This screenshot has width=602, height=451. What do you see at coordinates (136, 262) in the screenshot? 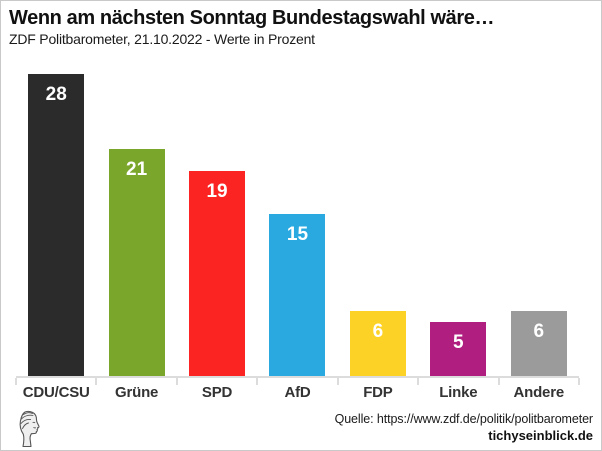
I see `bar-grune: 21` at bounding box center [136, 262].